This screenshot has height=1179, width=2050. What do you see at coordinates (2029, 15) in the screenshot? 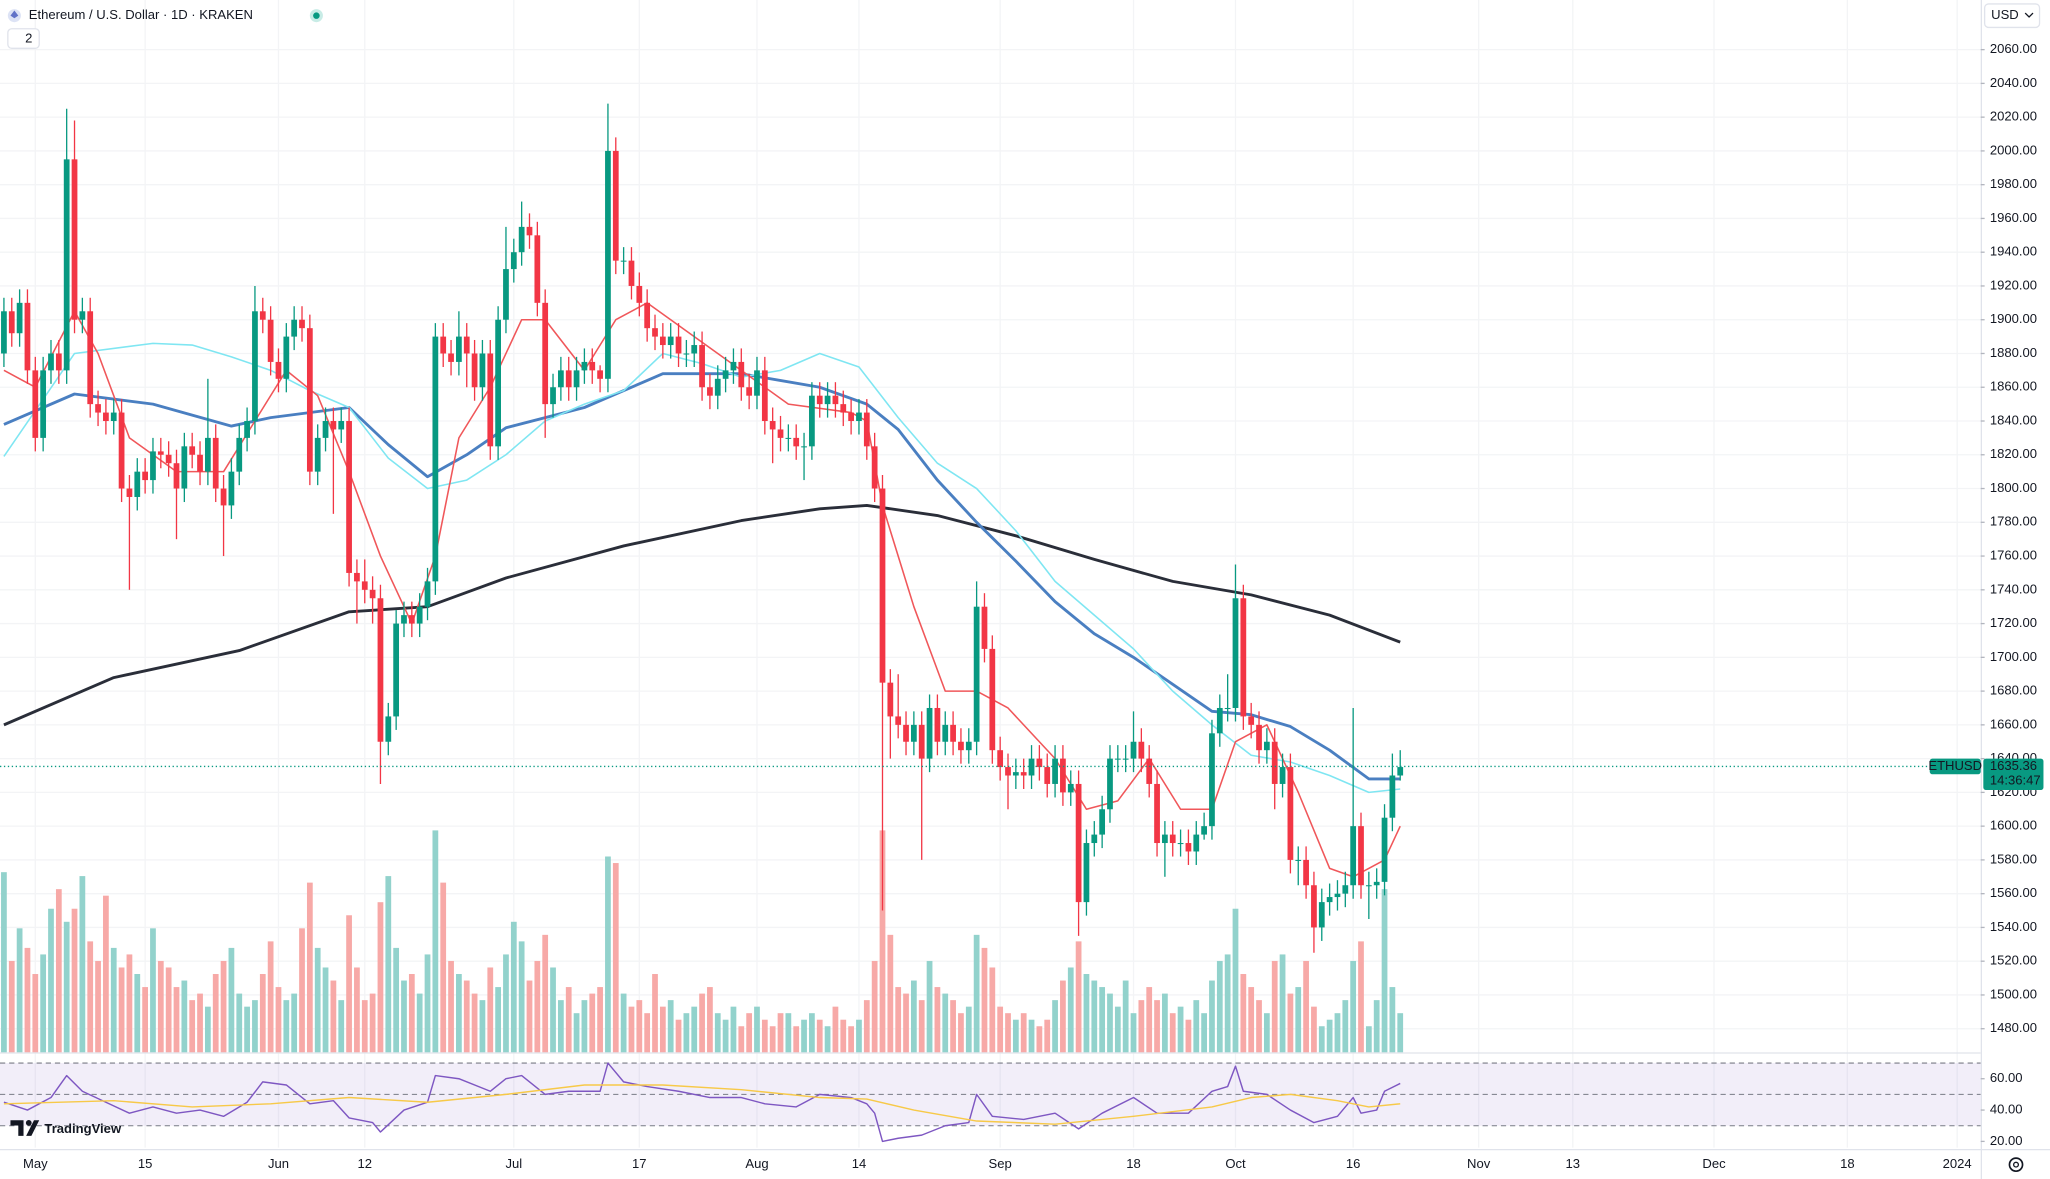
I see `currency-caret` at bounding box center [2029, 15].